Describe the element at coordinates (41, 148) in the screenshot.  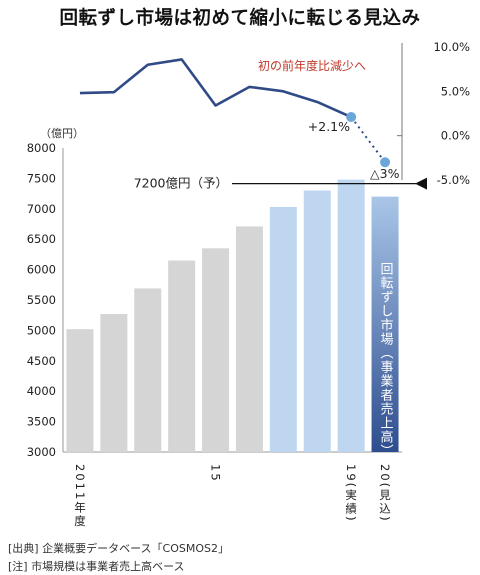
I see `left-axis-tick-label: 8000` at that location.